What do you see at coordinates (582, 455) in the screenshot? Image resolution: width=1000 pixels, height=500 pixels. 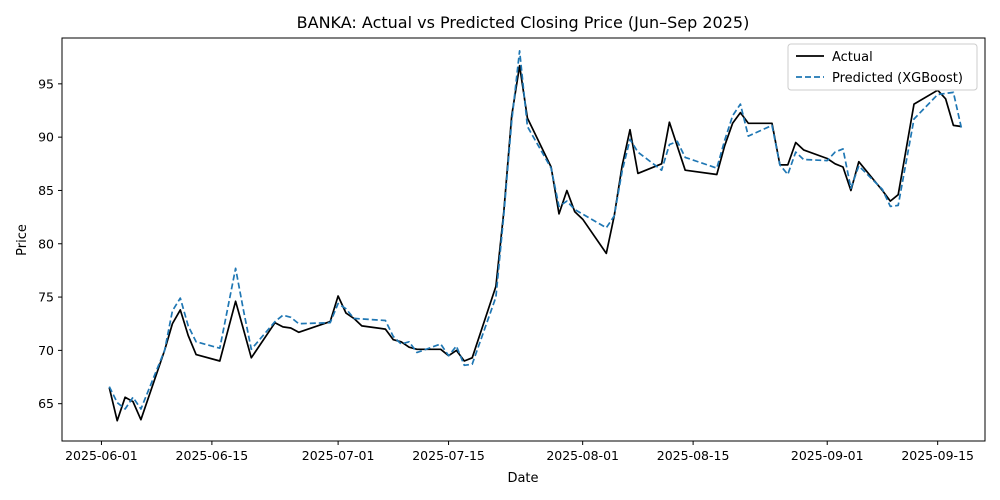 I see `x-tick-label: 2025-08-01` at bounding box center [582, 455].